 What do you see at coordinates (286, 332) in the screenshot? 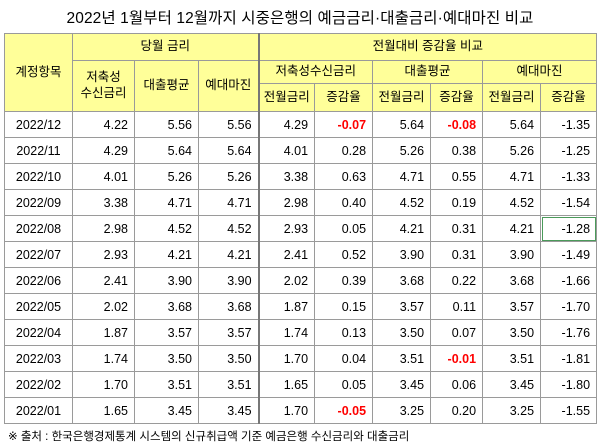
I see `table-cell: 1.74` at bounding box center [286, 332].